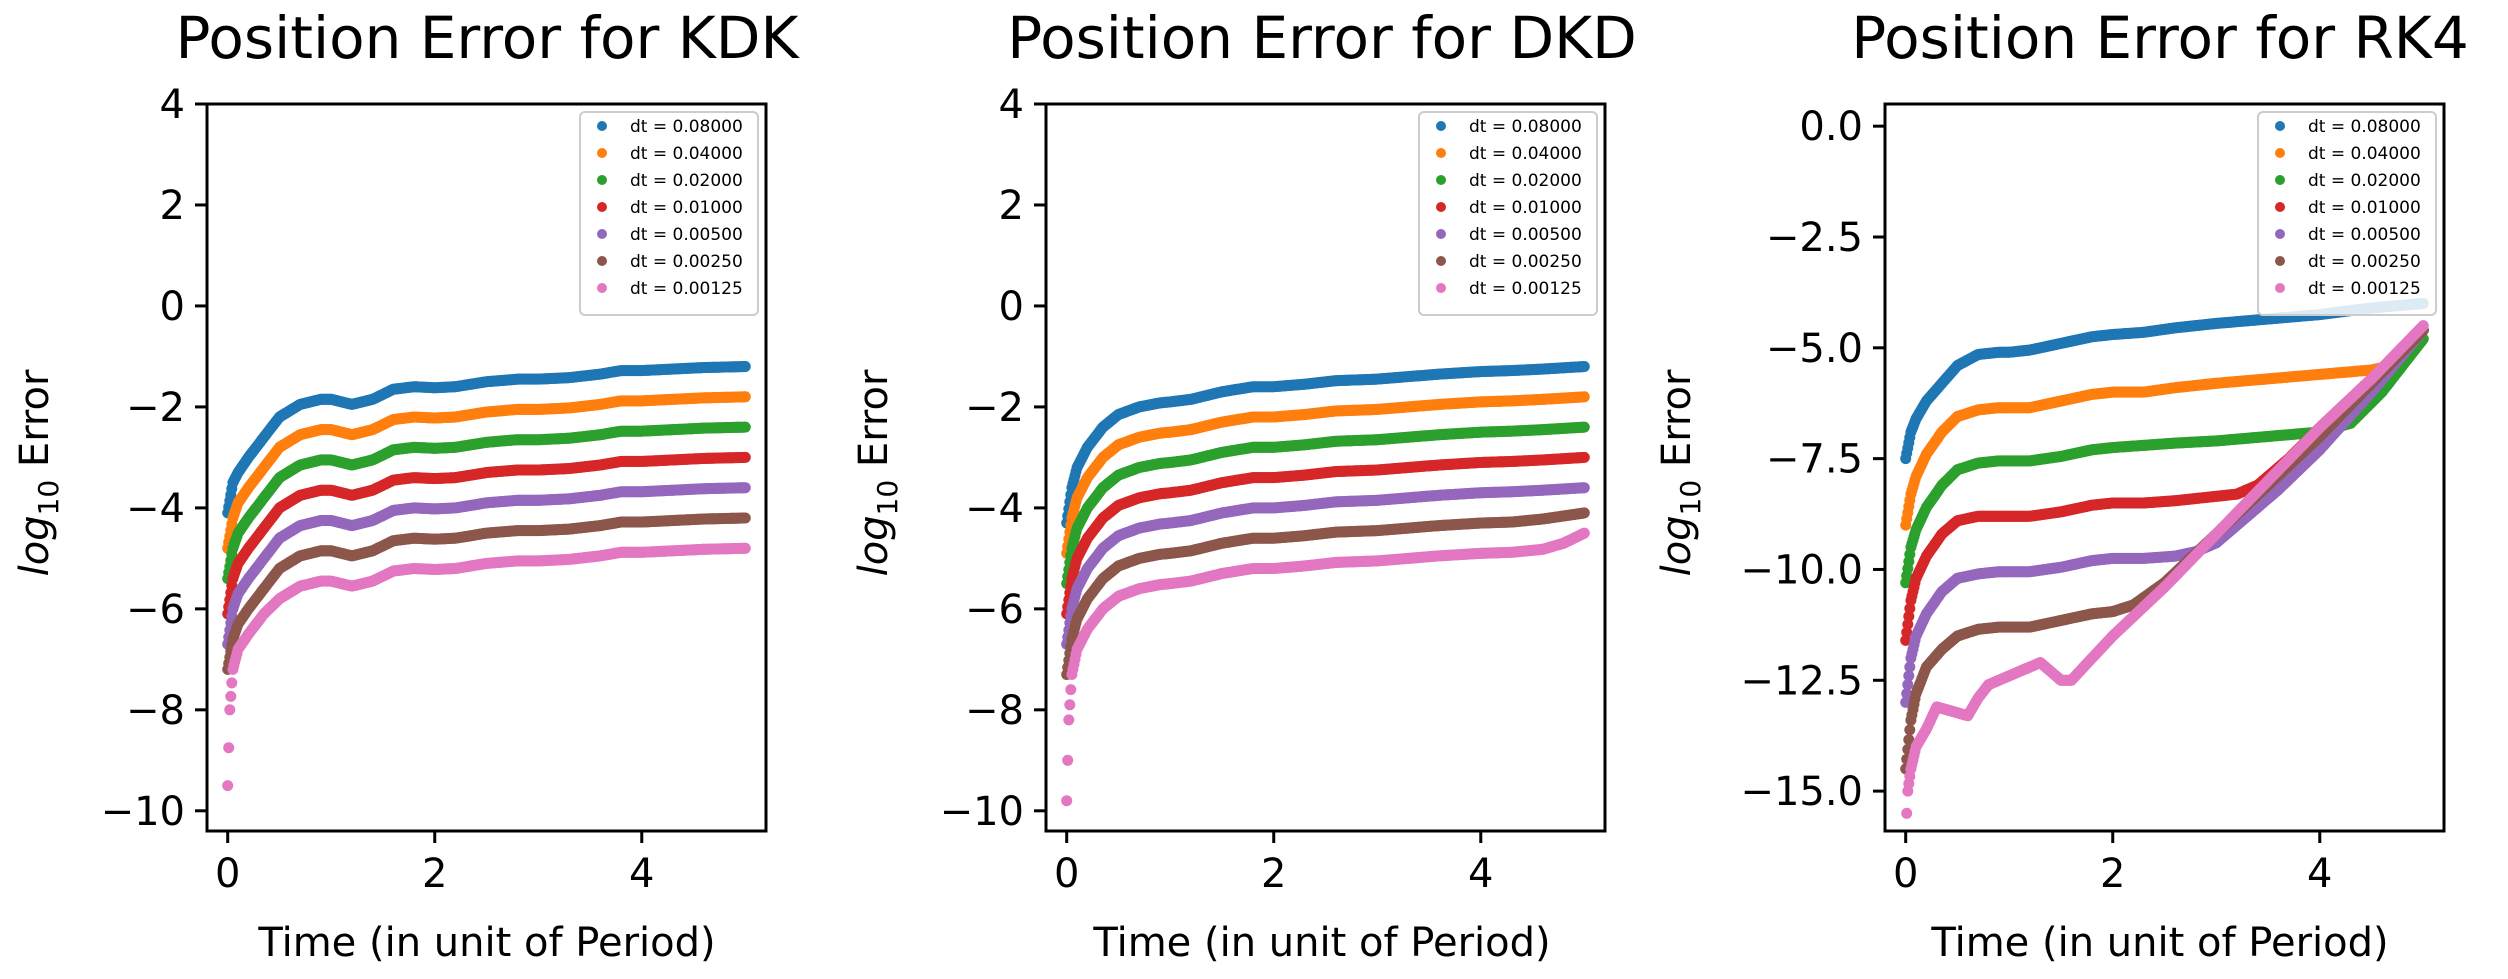 The height and width of the screenshot is (979, 2508). What do you see at coordinates (686, 262) in the screenshot?
I see `legend-label: dt = 0.00250` at bounding box center [686, 262].